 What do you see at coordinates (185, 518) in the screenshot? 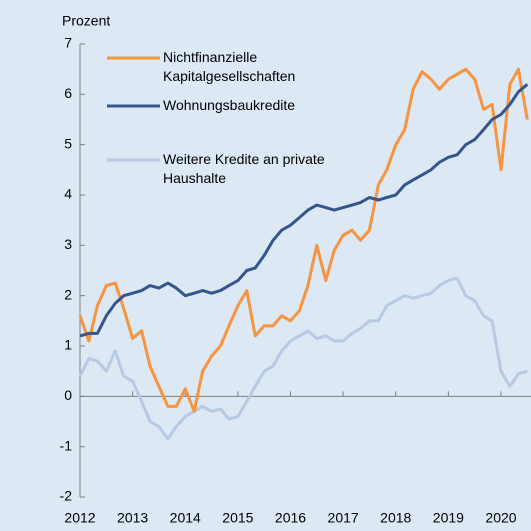
I see `x-tick-label: 2014` at bounding box center [185, 518].